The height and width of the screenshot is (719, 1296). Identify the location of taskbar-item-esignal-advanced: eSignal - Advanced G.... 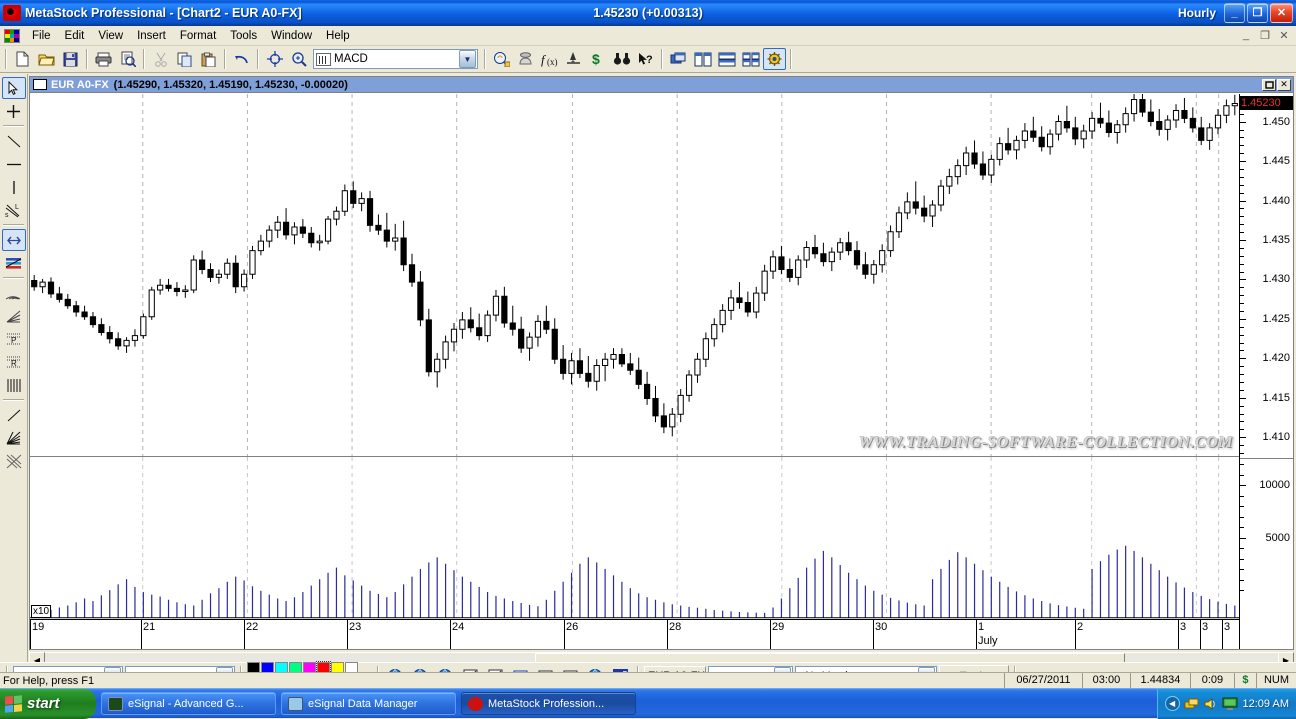
(188, 703).